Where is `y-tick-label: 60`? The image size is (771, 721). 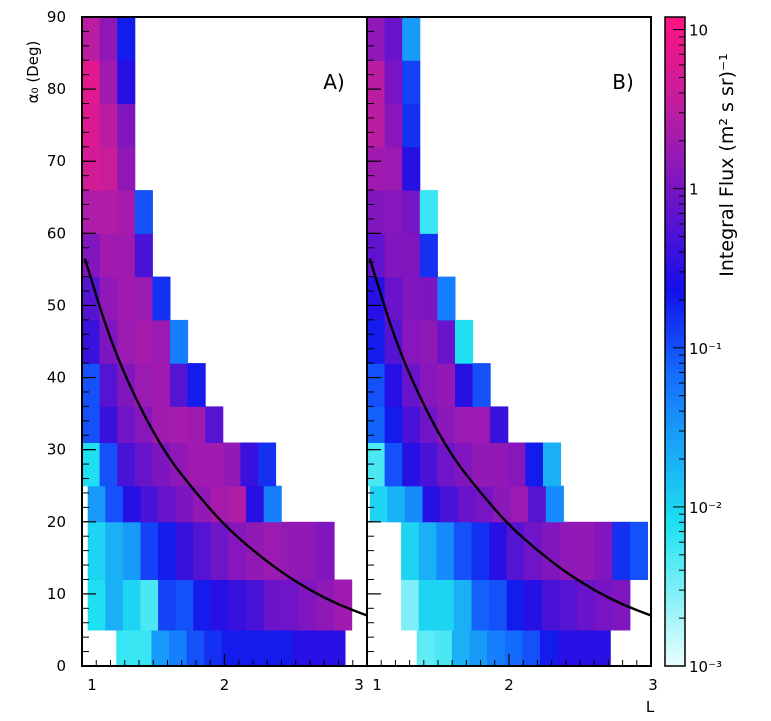
y-tick-label: 60 is located at coordinates (56, 233).